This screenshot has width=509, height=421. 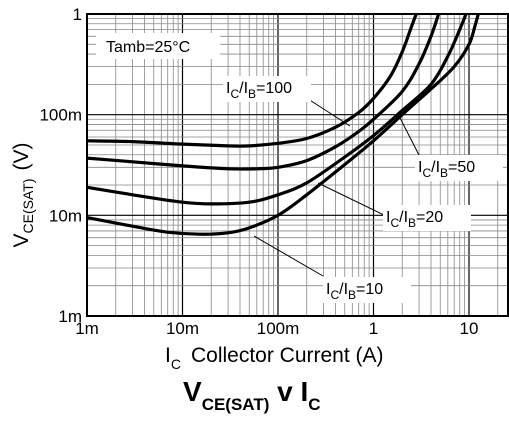 I want to click on condition-label-box: Tamb=25°C, so click(x=158, y=46).